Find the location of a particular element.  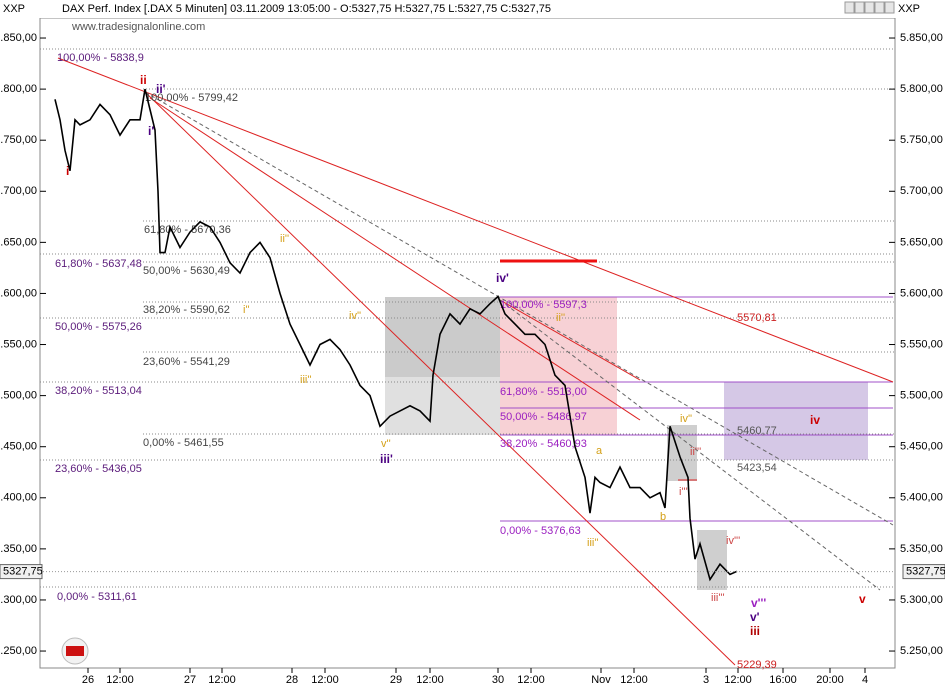

x-tick-label: 27 is located at coordinates (190, 680).